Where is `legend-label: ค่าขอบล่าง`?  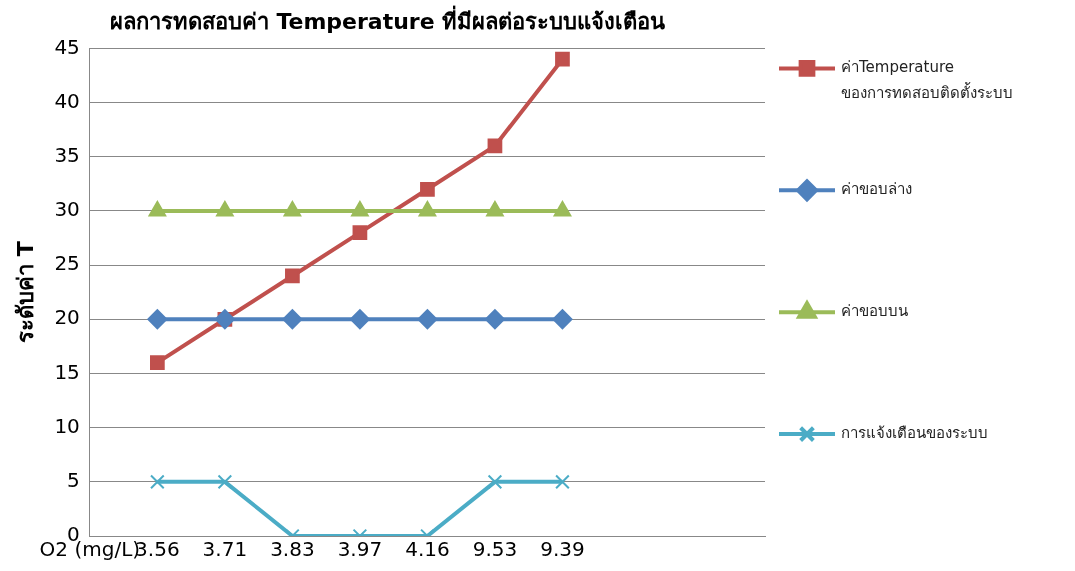
legend-label: ค่าขอบล่าง is located at coordinates (876, 189).